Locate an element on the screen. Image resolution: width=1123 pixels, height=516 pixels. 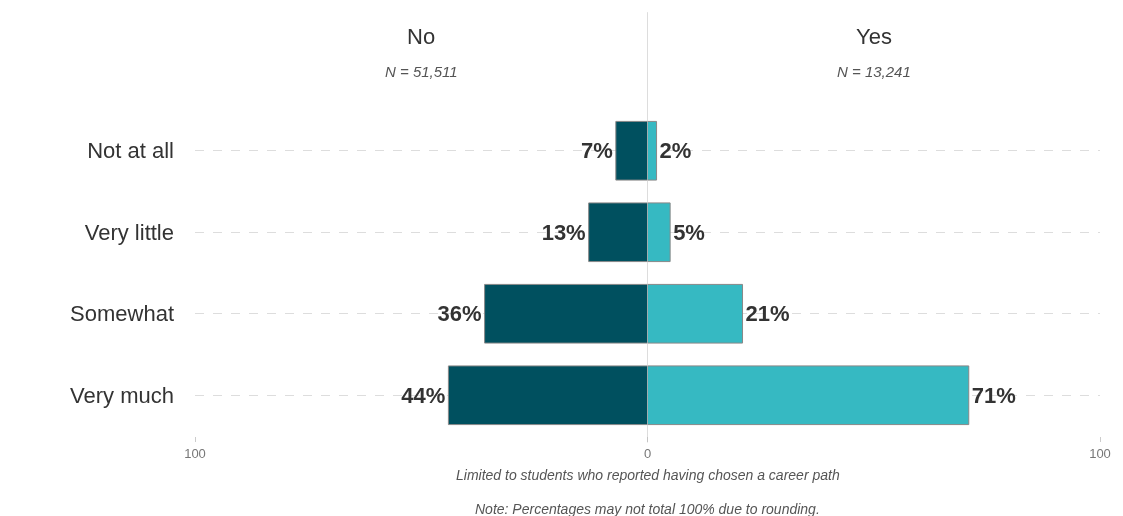
data-label: 13% is located at coordinates (563, 232).